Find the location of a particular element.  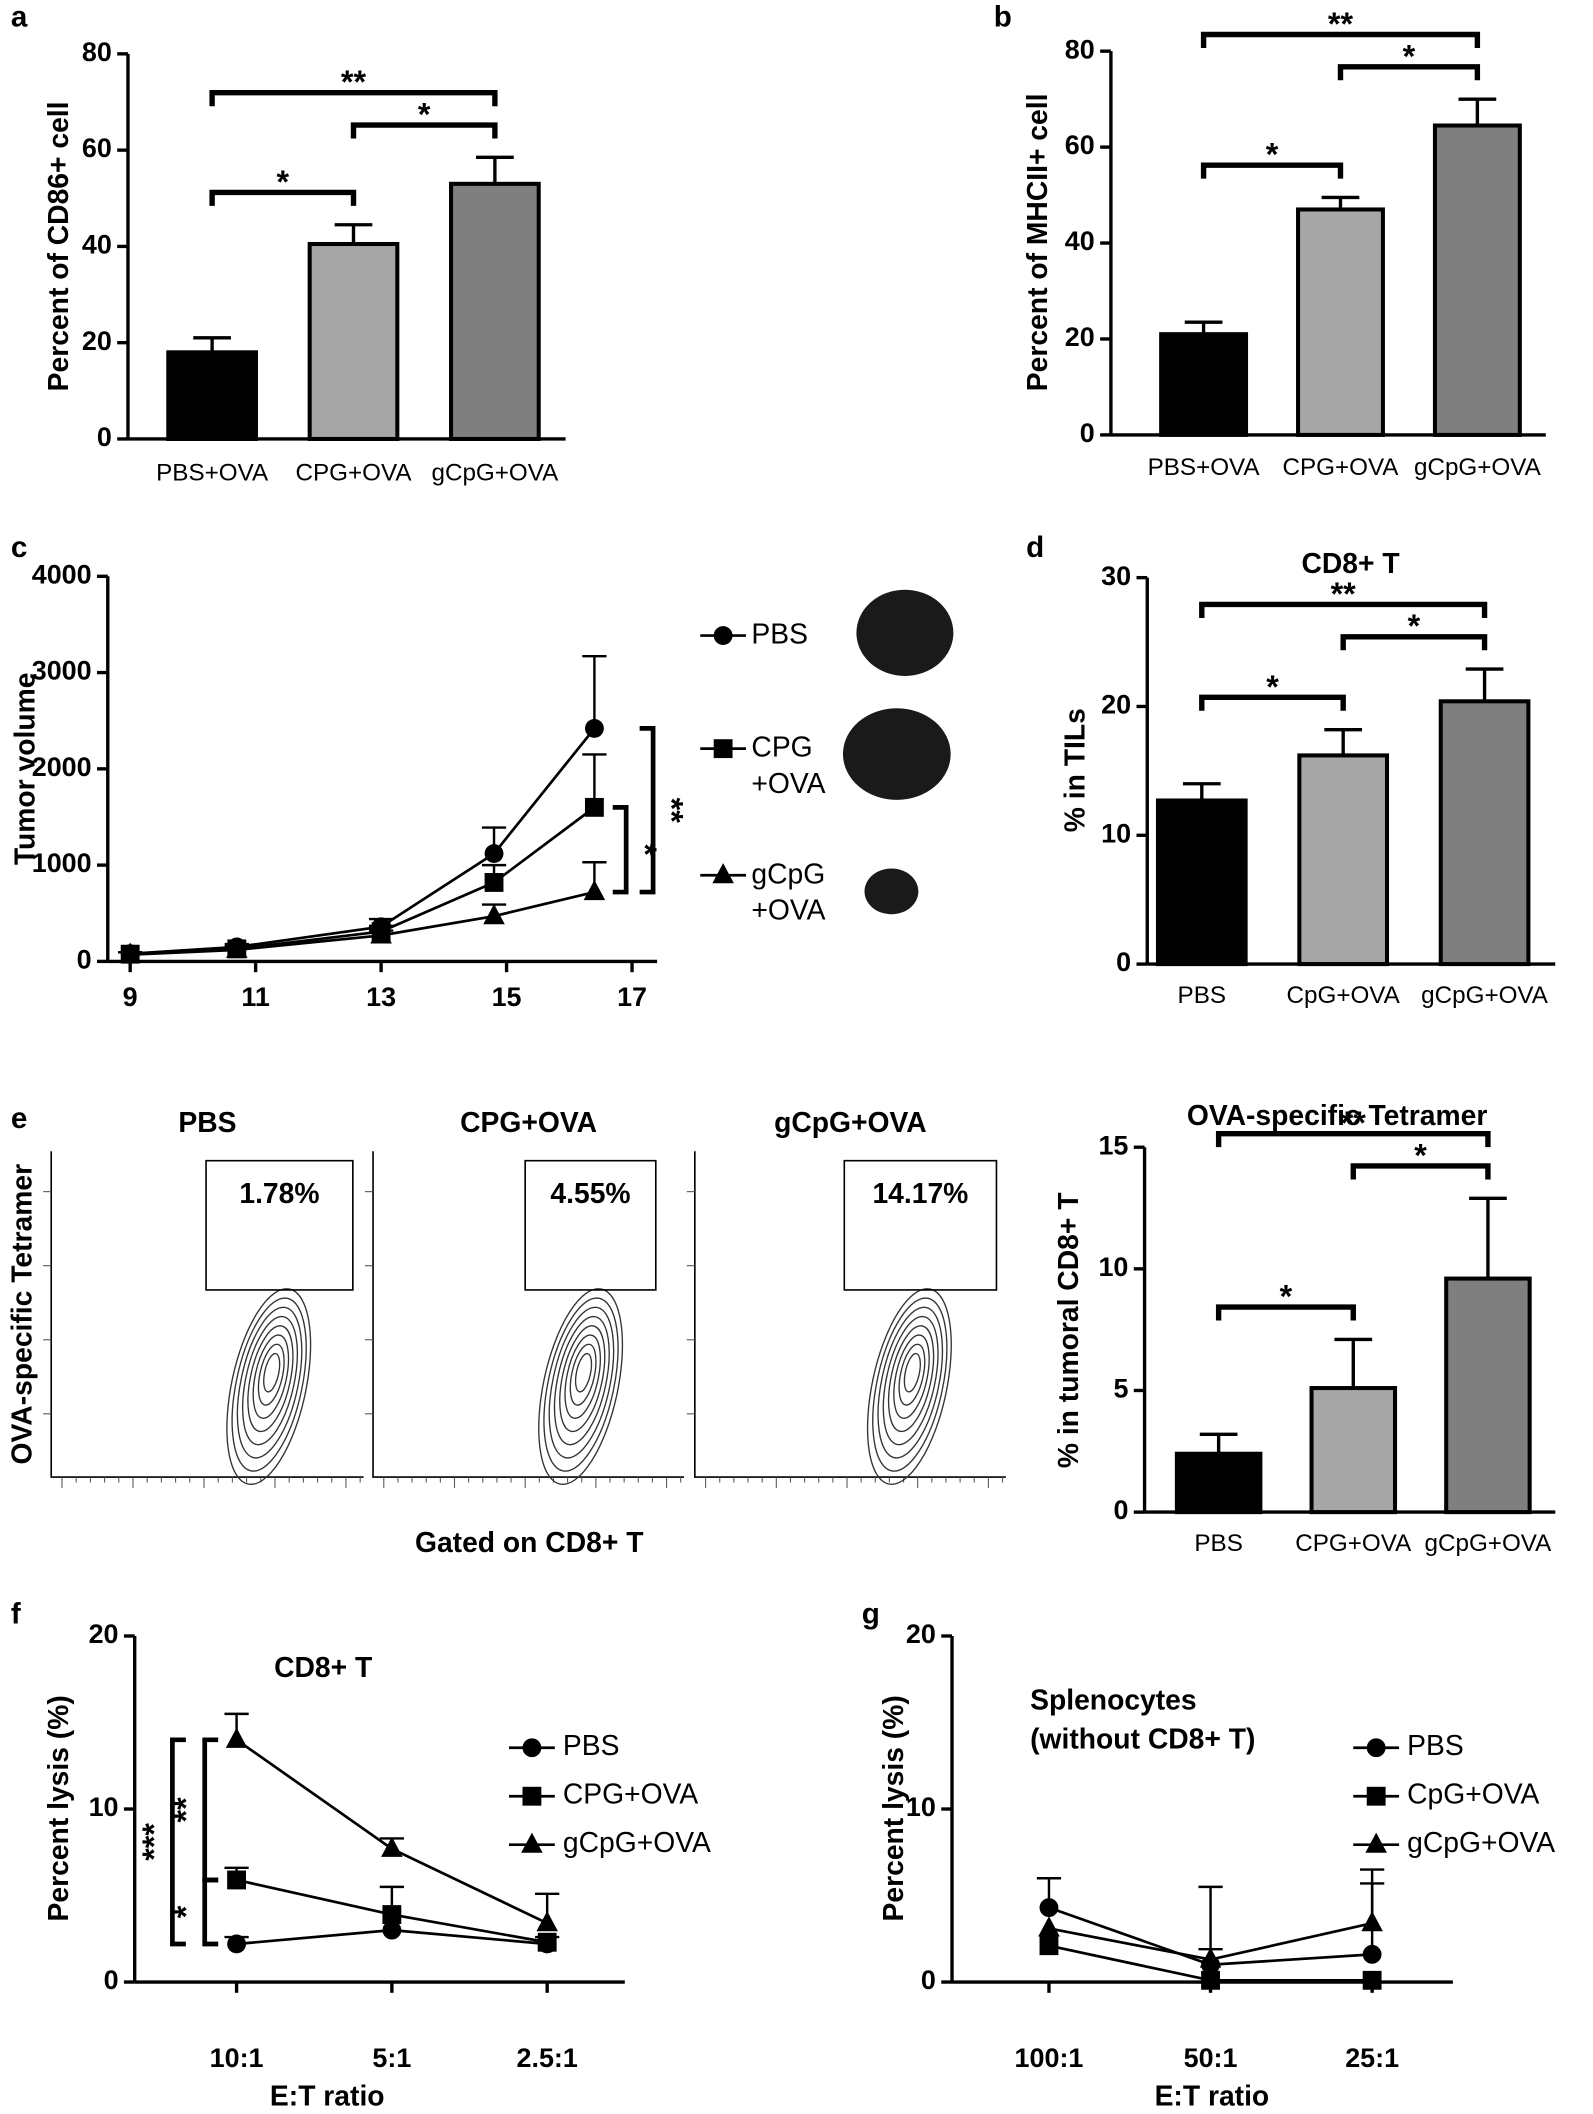

y-tick-label: 5 is located at coordinates (1120, 1389).